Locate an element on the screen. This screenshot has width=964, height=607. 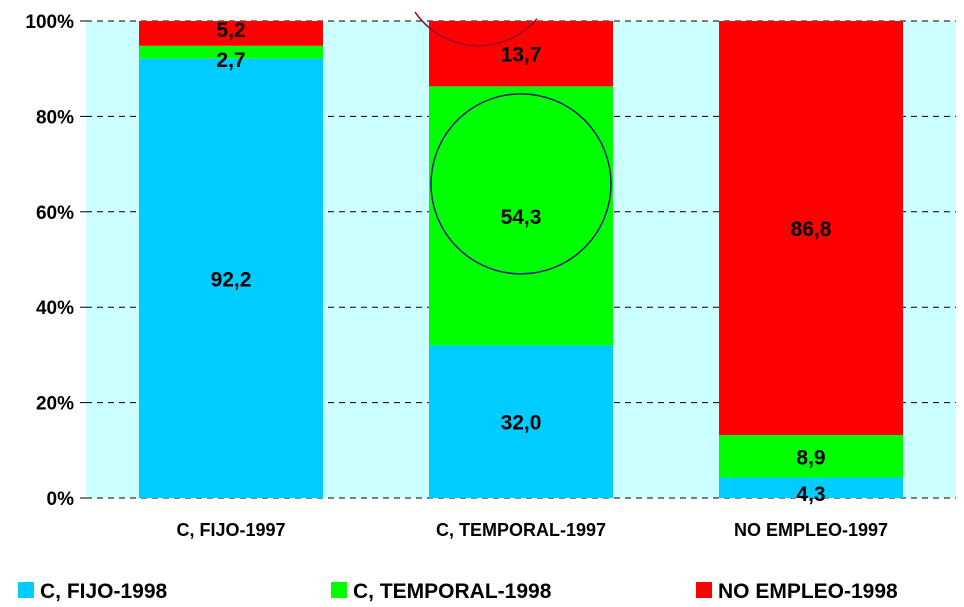
y-tick-label: 100% is located at coordinates (49, 22).